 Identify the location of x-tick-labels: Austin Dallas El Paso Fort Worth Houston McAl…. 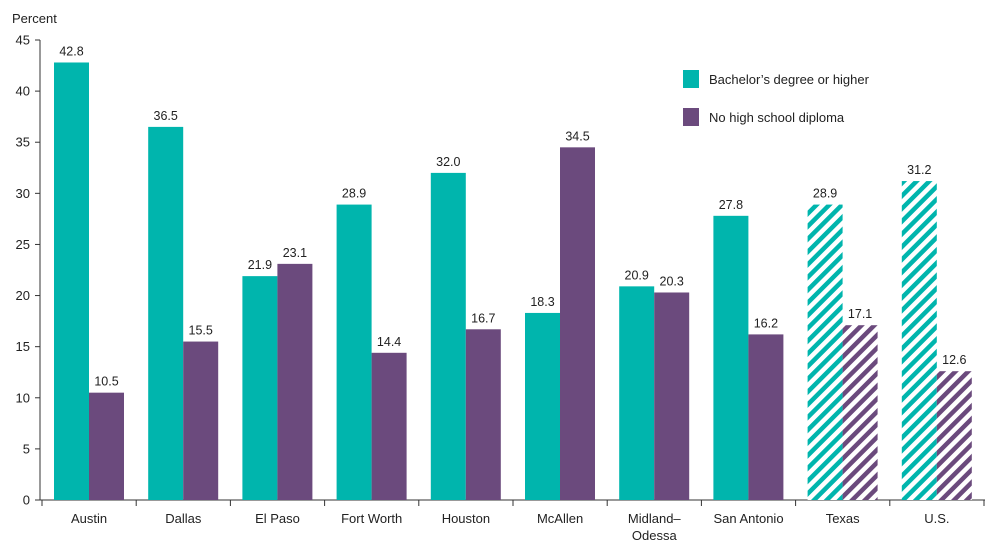
(510, 527).